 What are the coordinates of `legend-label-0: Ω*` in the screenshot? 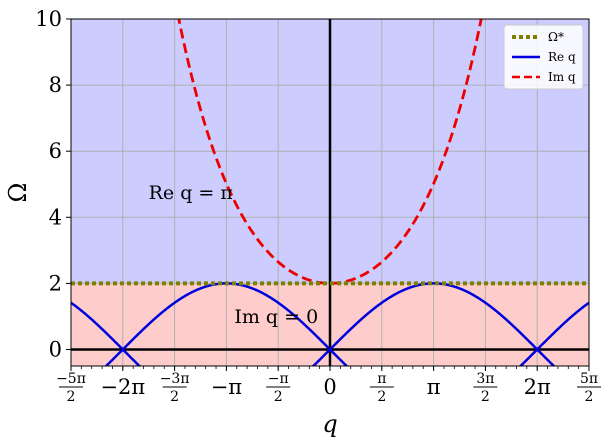 It's located at (556, 37).